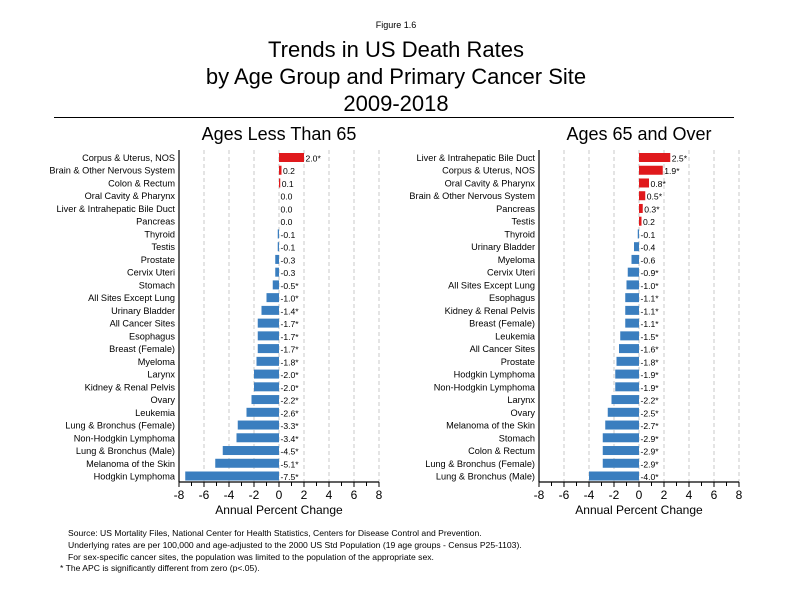 The width and height of the screenshot is (792, 612). Describe the element at coordinates (290, 452) in the screenshot. I see `left-data-label: -4.5*` at that location.